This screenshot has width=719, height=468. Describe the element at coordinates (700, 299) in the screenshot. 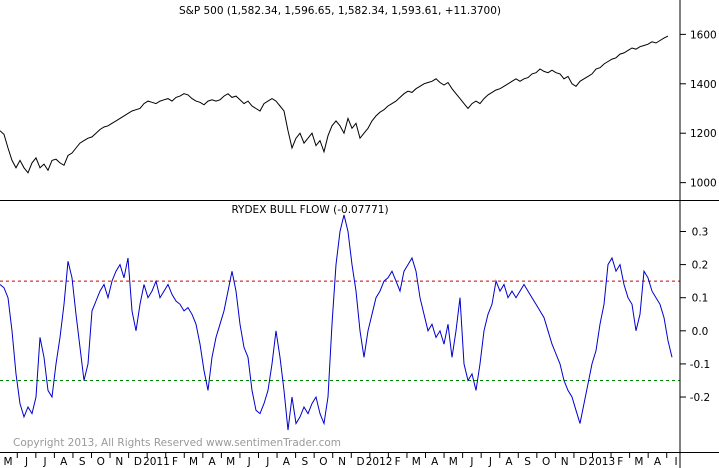

I see `indicator-y-tick-label: 0.1` at that location.